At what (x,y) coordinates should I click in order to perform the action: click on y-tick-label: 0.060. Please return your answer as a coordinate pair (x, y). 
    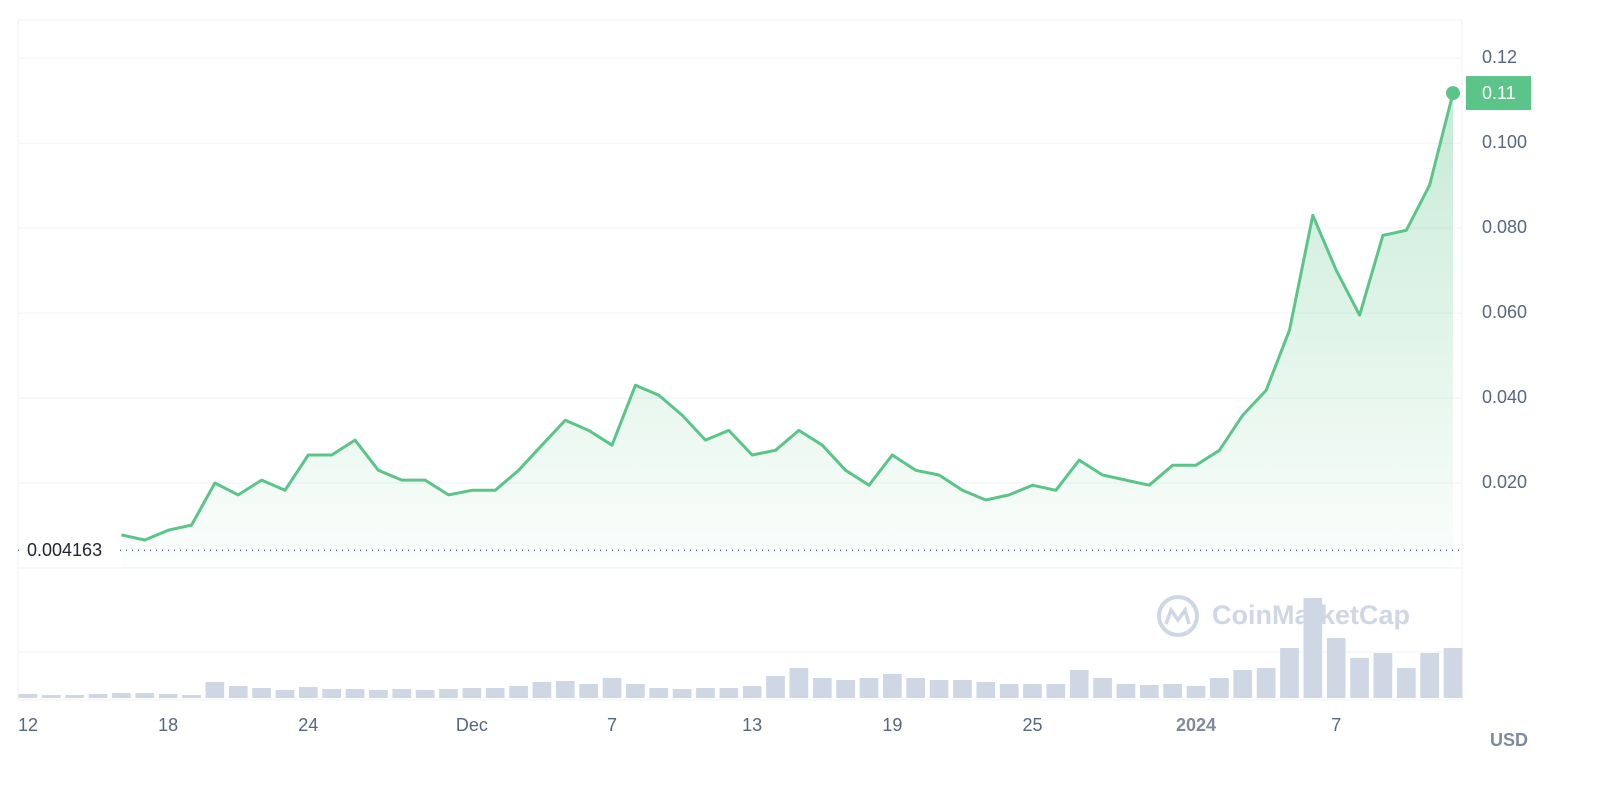
    Looking at the image, I should click on (1504, 312).